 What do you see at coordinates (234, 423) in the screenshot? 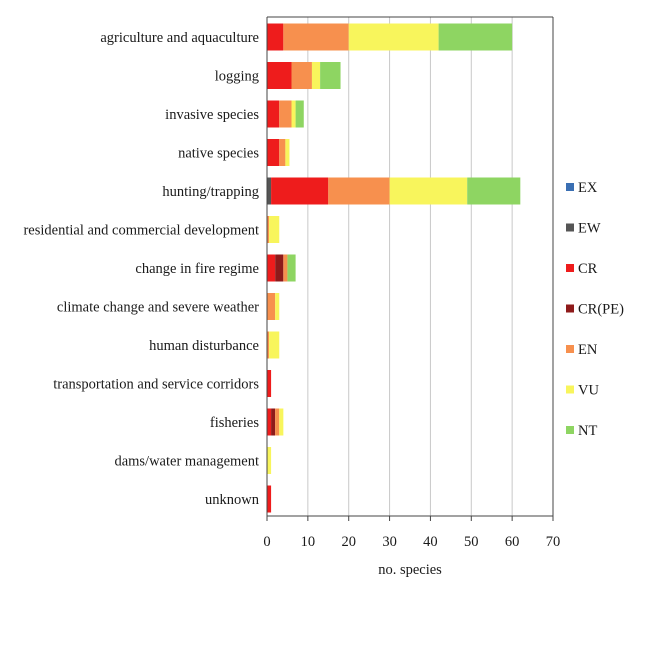
I see `category-label-fisheries: fisheries` at bounding box center [234, 423].